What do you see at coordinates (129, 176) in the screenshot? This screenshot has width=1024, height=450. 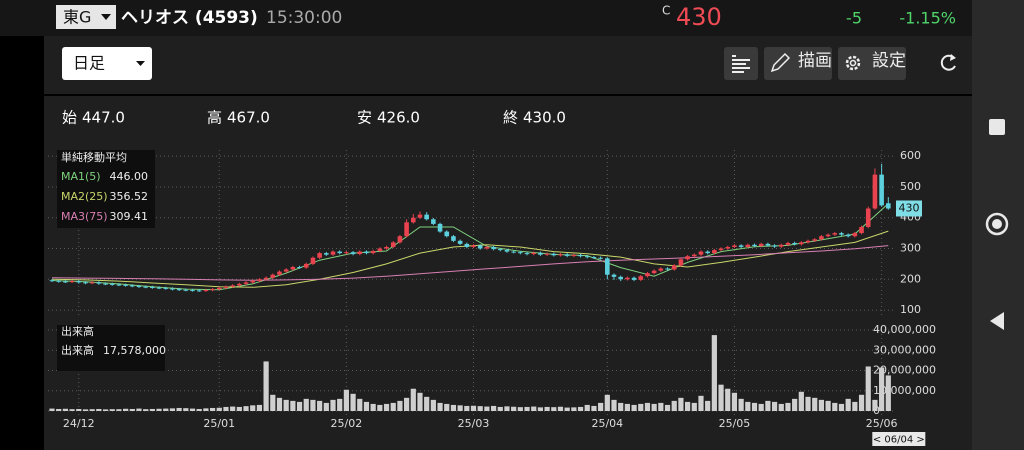 I see `ma-legend-value: 446.00` at bounding box center [129, 176].